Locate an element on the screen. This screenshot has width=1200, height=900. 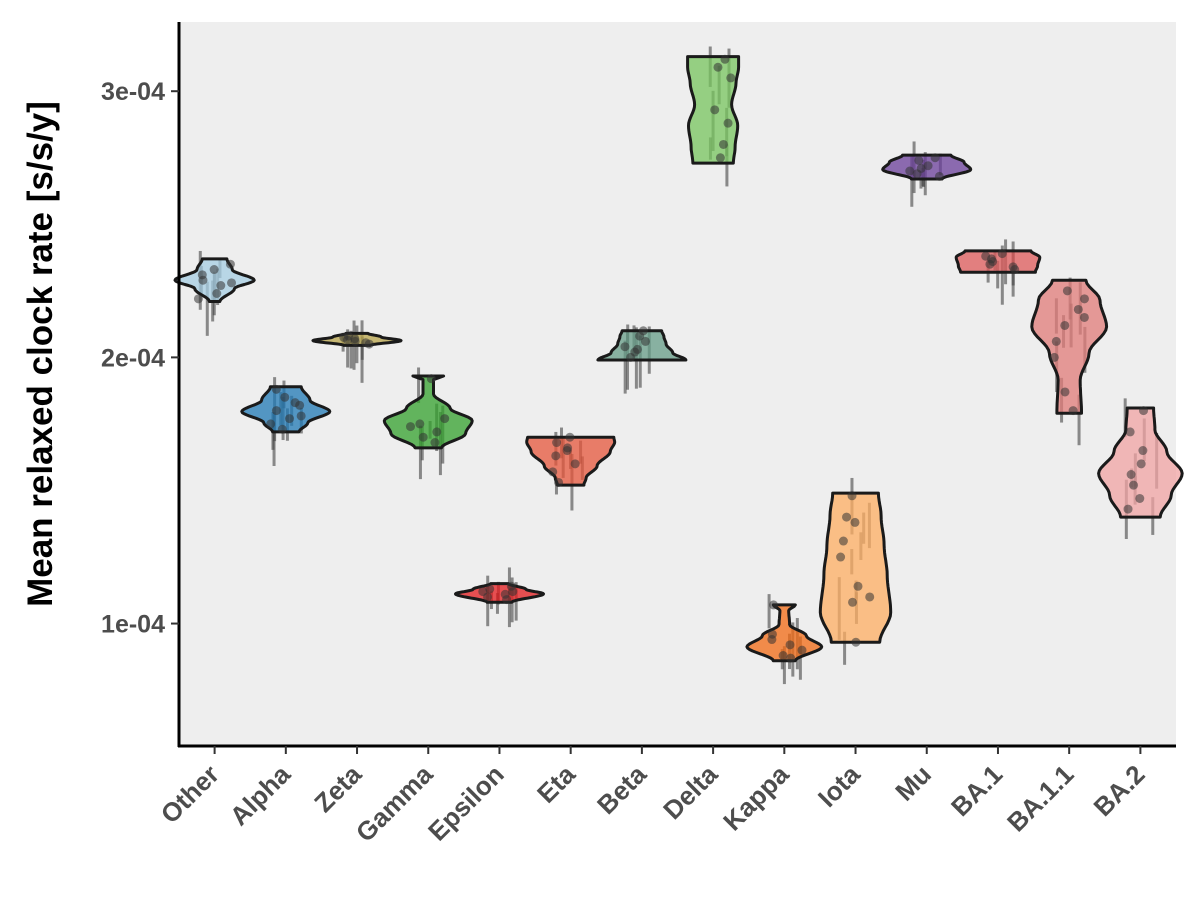
x-tick-label: BA.1.1 is located at coordinates (1040, 798).